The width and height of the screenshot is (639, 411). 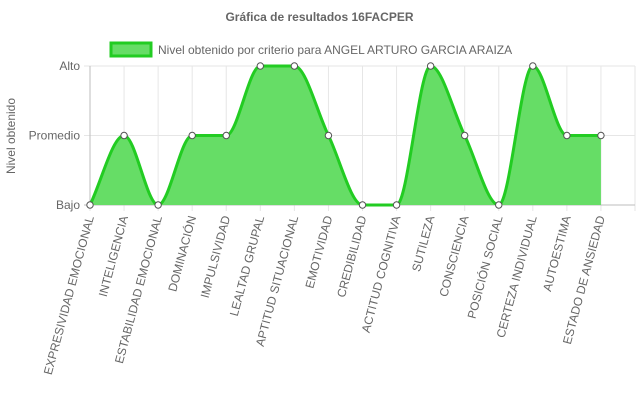 I want to click on y-tick-label: Alto, so click(x=69, y=66).